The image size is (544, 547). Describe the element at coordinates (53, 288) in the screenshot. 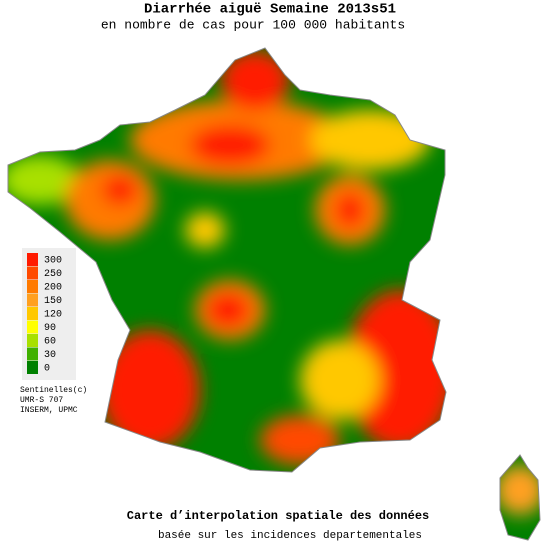

I see `legend-label: 200` at that location.